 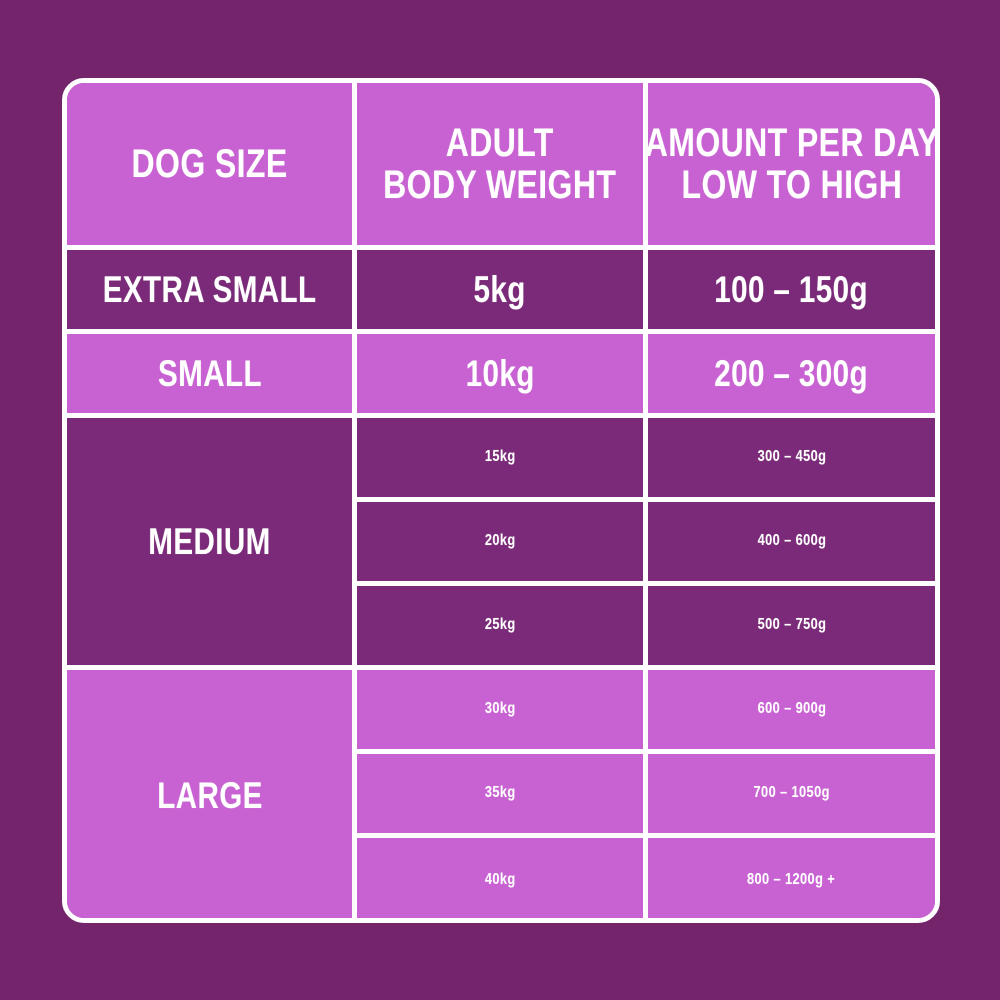 I want to click on header-label-amount-per-day: AMOUNT PER DAY LOW TO HIGH, so click(x=791, y=163).